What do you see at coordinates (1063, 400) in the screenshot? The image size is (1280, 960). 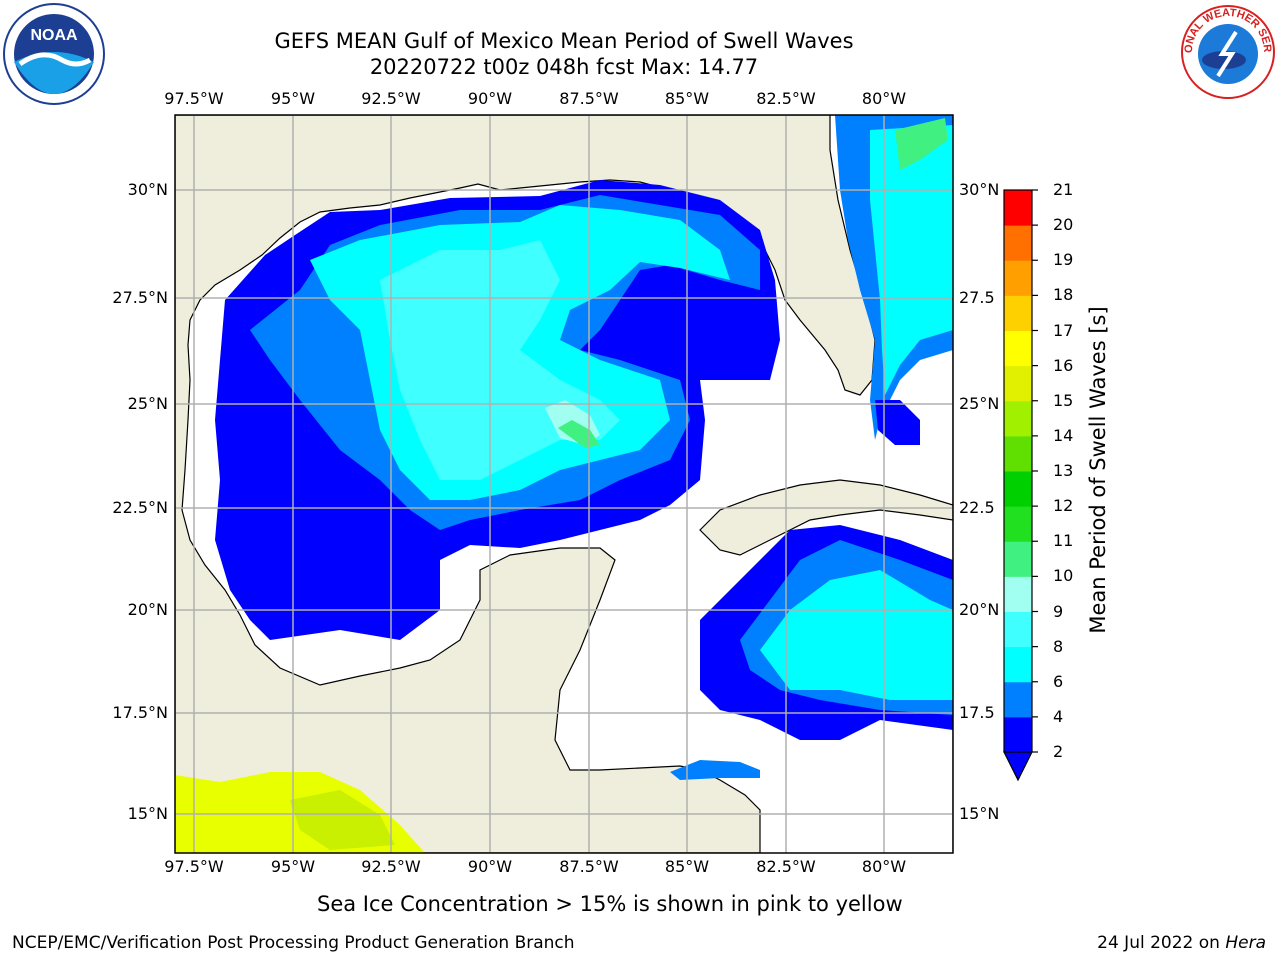 I see `colorbar-tick-label: 15` at bounding box center [1063, 400].